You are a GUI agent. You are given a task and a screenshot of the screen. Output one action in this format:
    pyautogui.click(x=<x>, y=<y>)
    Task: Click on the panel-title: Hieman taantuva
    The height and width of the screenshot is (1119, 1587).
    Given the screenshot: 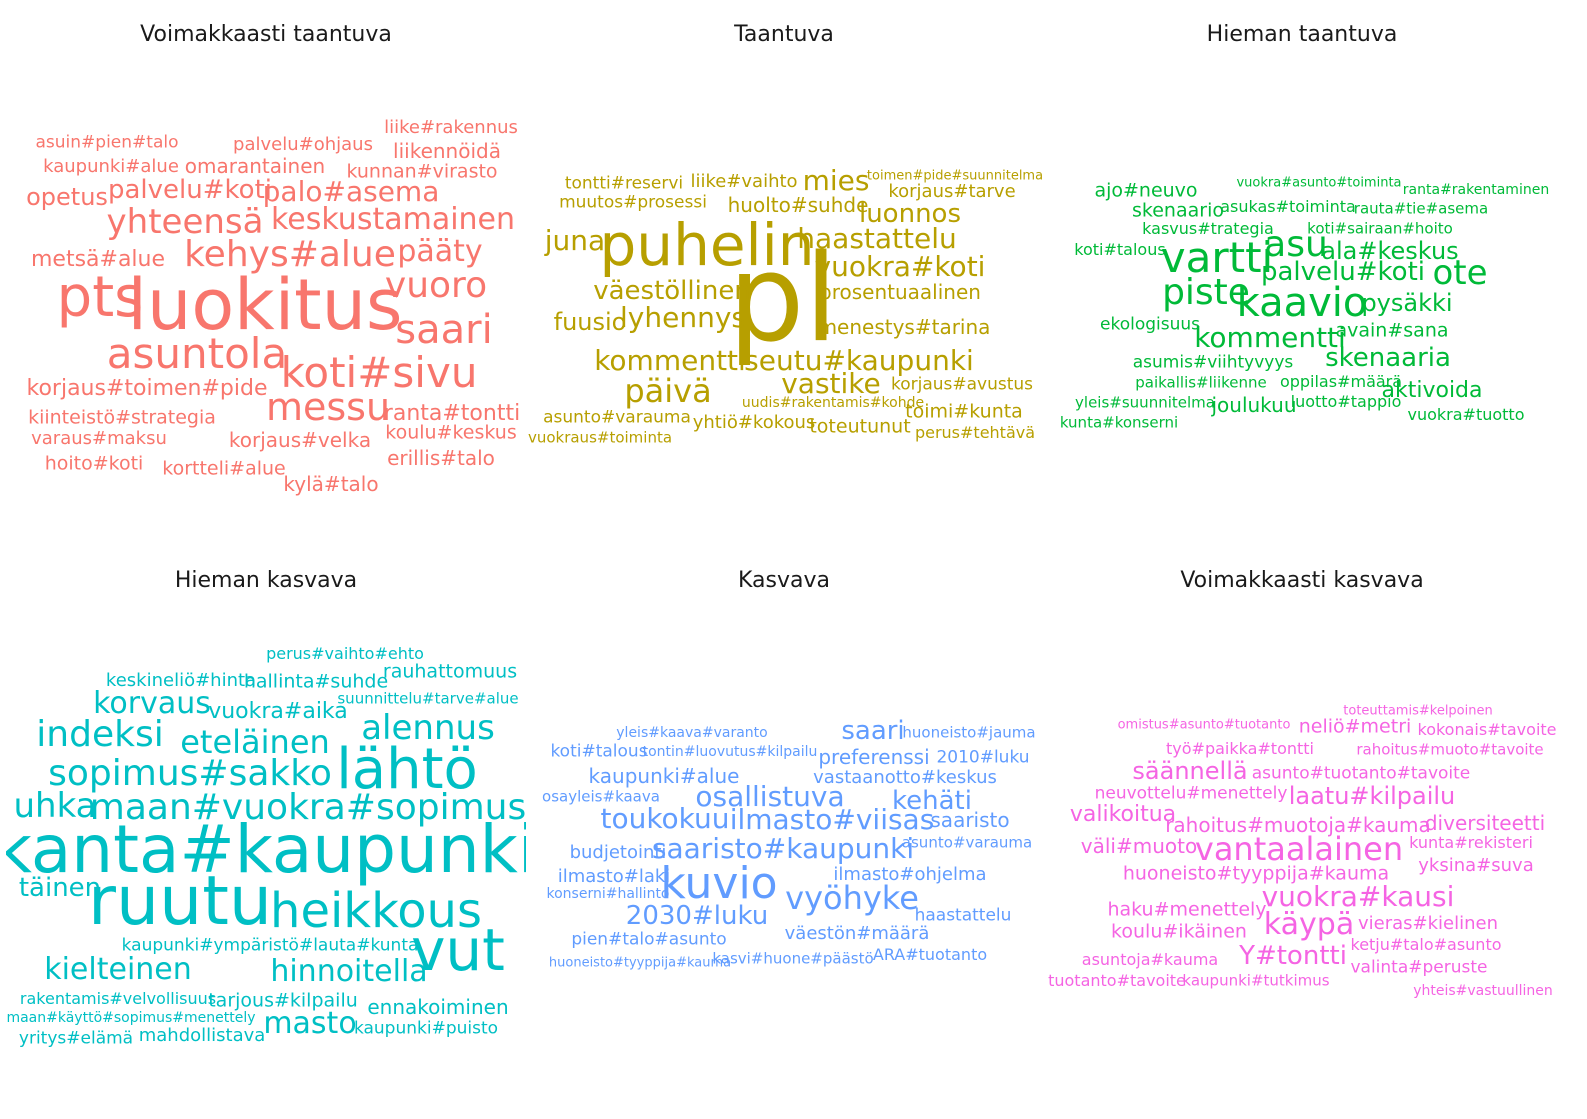 What is the action you would take?
    pyautogui.click(x=1302, y=34)
    